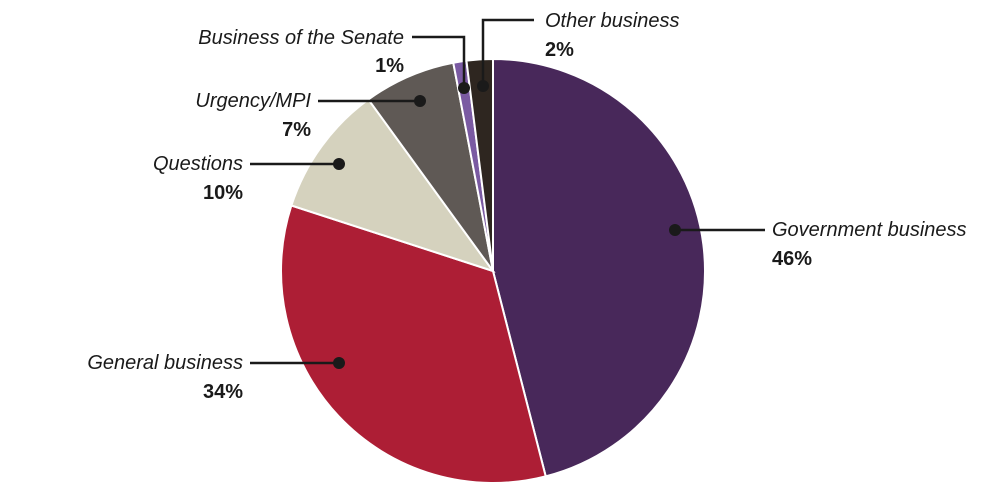  I want to click on slice-name-label: General business, so click(165, 363).